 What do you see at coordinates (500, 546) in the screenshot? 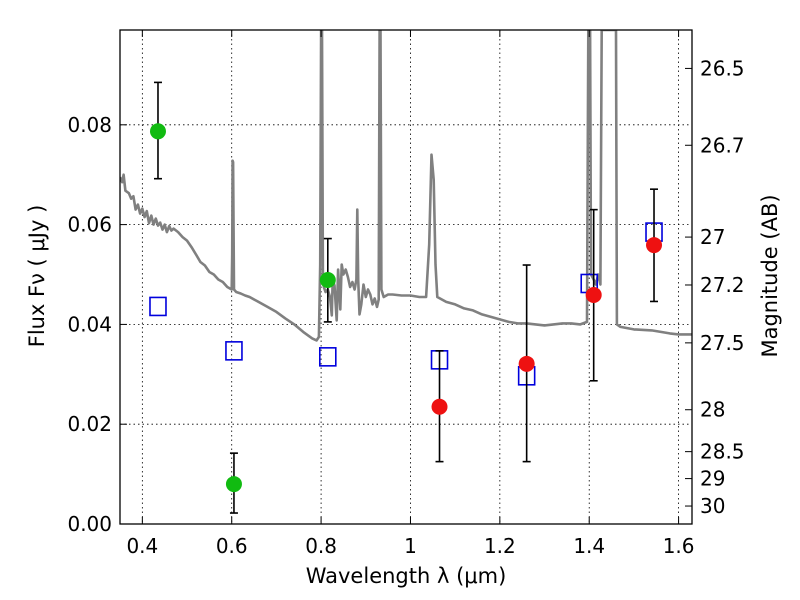
I see `x-tick-label: 1.2` at bounding box center [500, 546].